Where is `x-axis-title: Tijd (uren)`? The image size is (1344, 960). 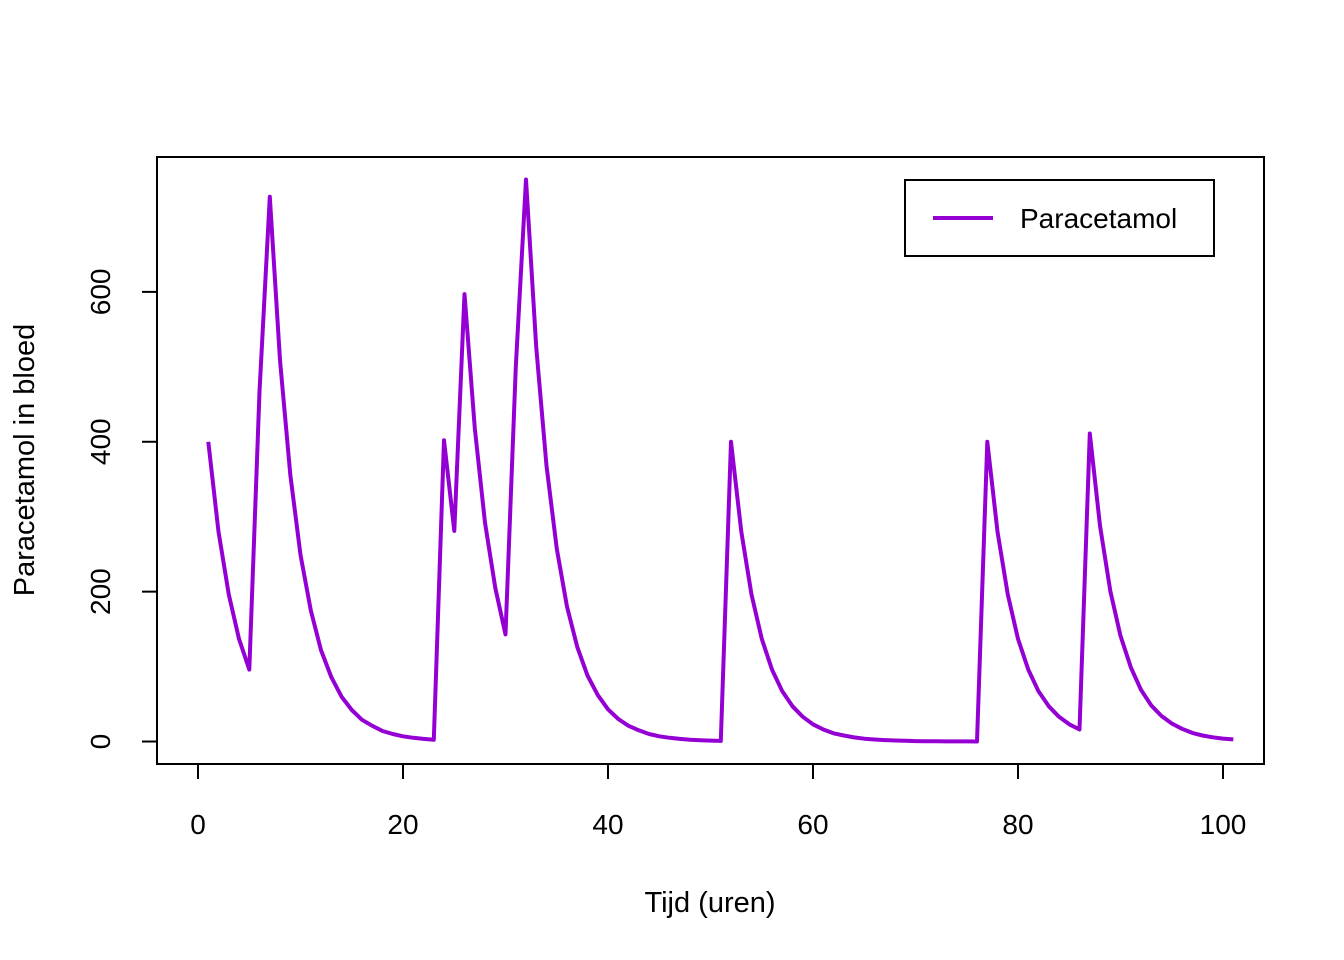
x-axis-title: Tijd (uren) is located at coordinates (709, 903).